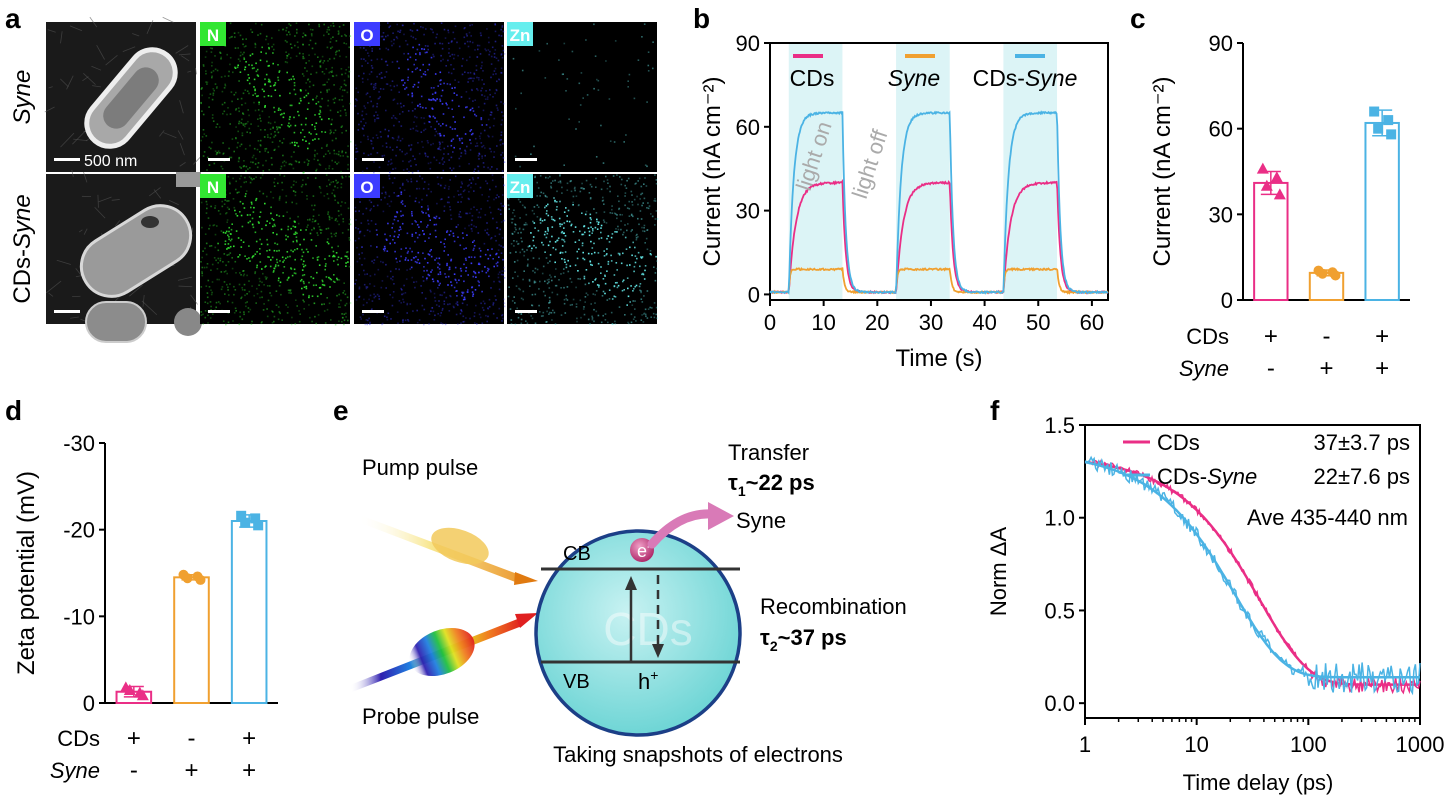  Describe the element at coordinates (367, 34) in the screenshot. I see `channel-tag` at that location.